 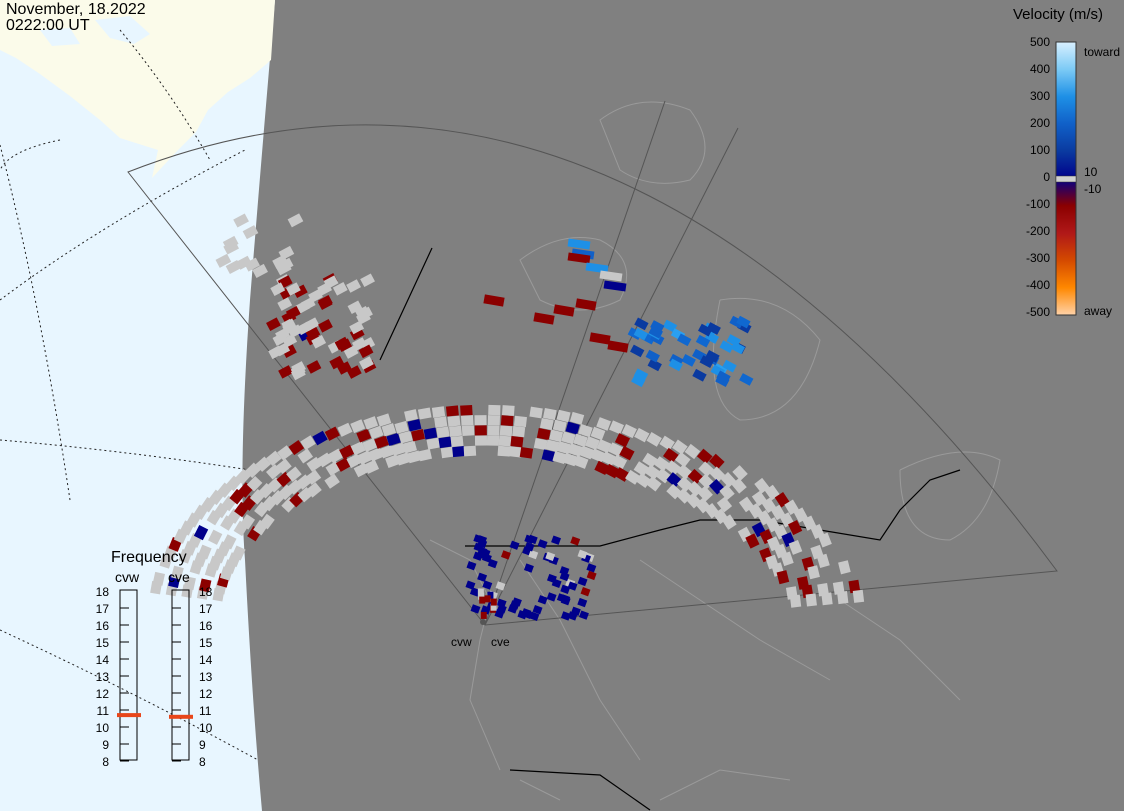 I want to click on frequency-tick-label: 17, so click(x=206, y=609).